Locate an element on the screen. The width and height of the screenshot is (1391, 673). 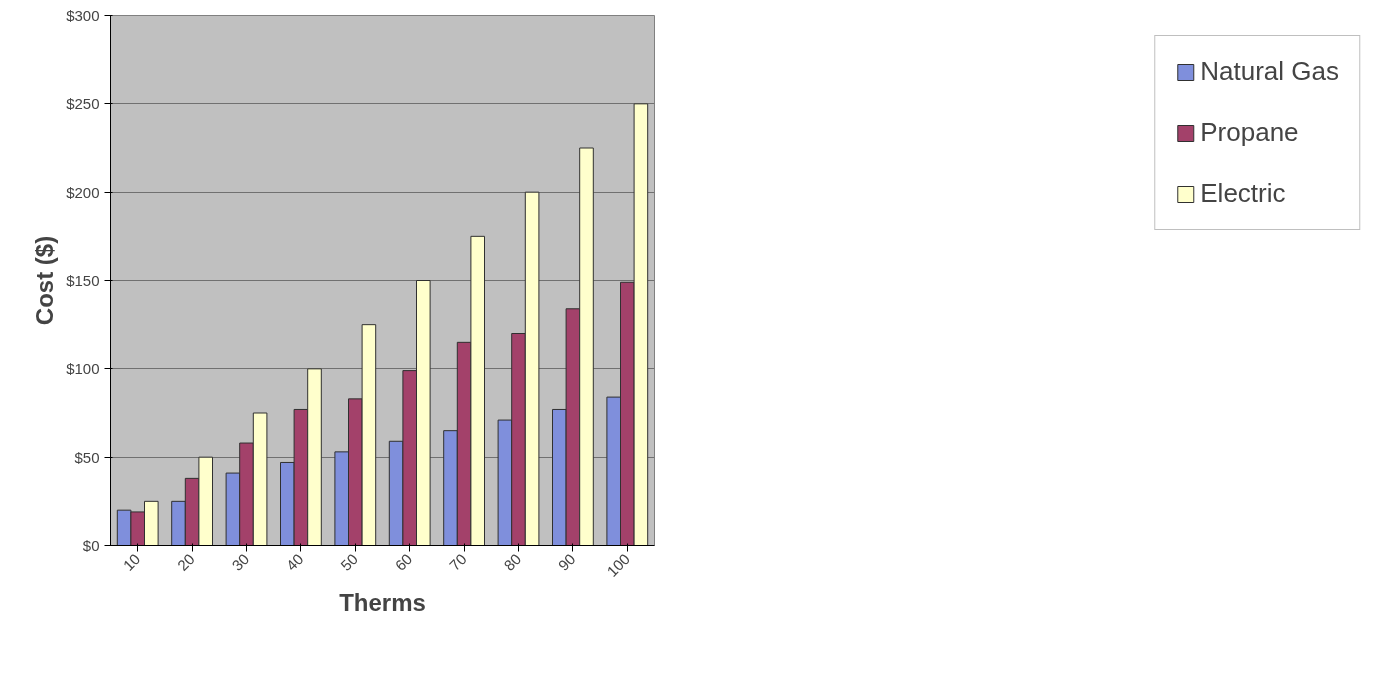
x-tick-label: 30 is located at coordinates (240, 562).